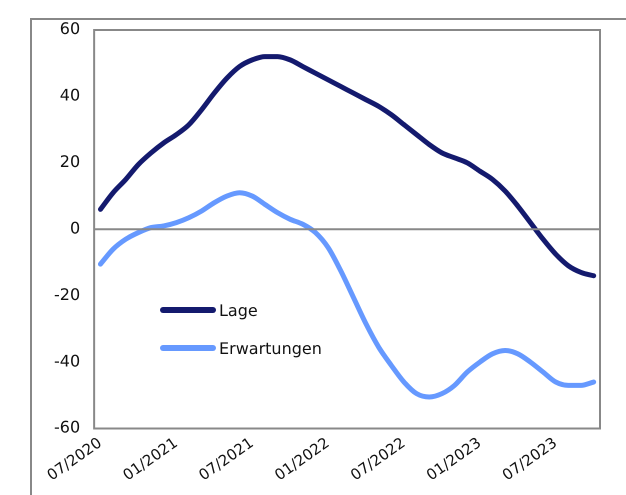 This screenshot has width=626, height=495. Describe the element at coordinates (238, 310) in the screenshot. I see `legend-label: Lage` at that location.